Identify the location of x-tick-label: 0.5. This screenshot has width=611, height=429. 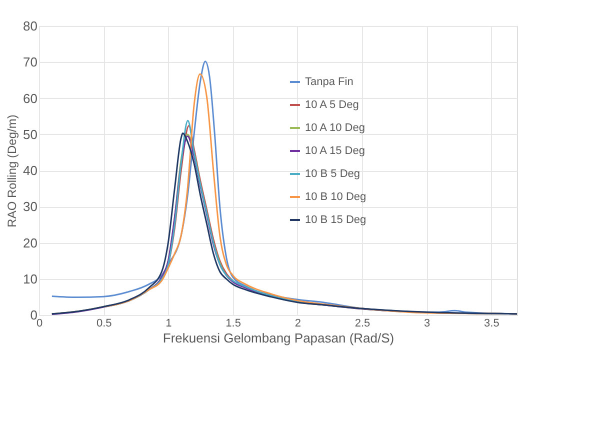
(104, 324).